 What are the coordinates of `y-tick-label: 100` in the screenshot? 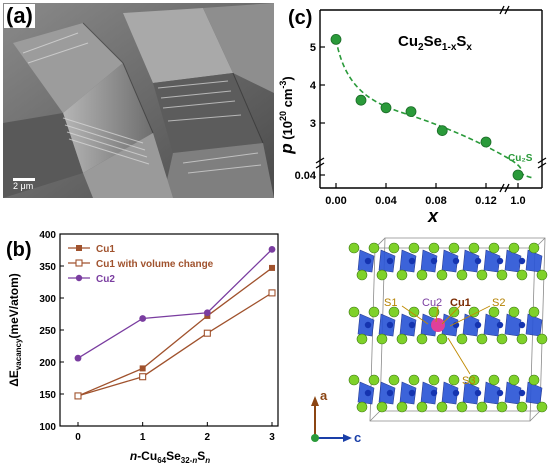 It's located at (47, 427).